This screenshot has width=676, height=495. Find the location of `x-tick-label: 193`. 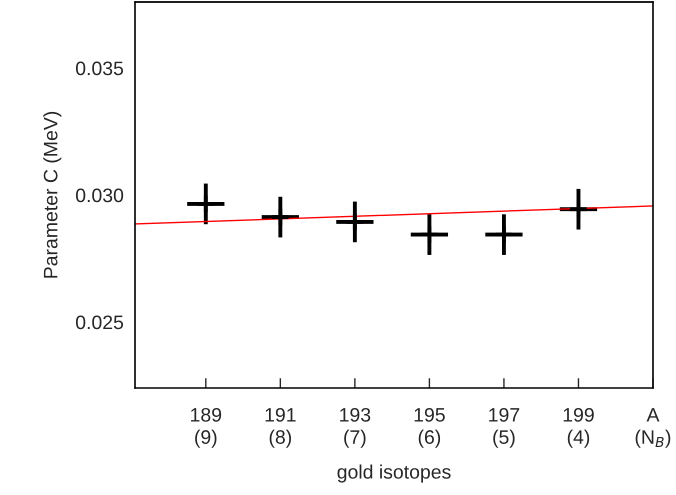

x-tick-label: 193 is located at coordinates (355, 415).